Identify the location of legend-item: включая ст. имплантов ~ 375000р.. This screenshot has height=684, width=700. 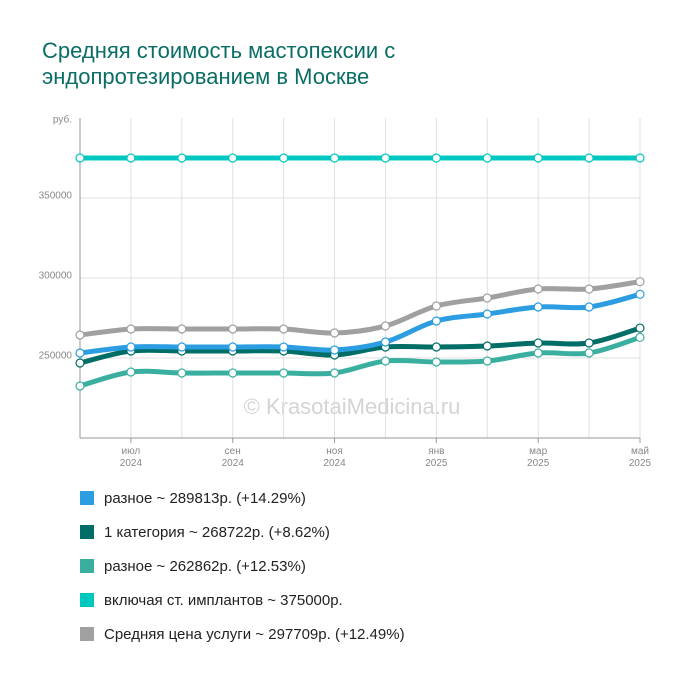
(211, 600).